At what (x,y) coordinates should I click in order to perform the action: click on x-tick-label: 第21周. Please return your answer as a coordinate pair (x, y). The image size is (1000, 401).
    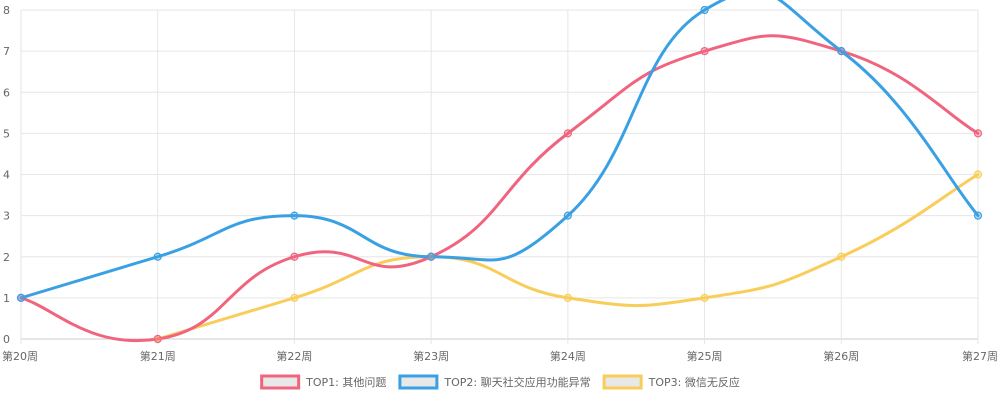
    Looking at the image, I should click on (158, 356).